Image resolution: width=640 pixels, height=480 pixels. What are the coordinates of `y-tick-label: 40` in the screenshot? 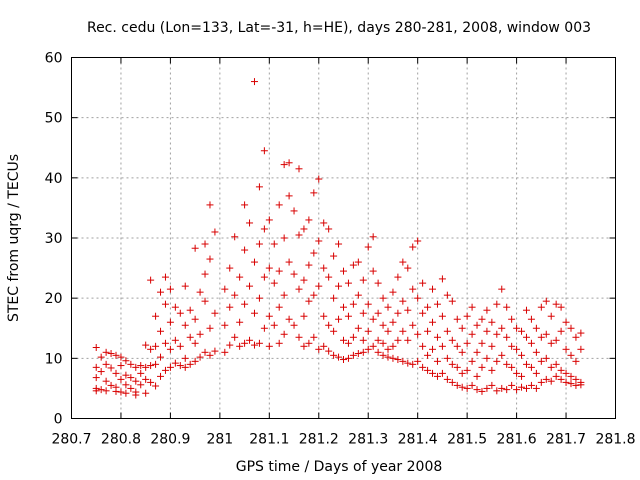 It's located at (54, 179).